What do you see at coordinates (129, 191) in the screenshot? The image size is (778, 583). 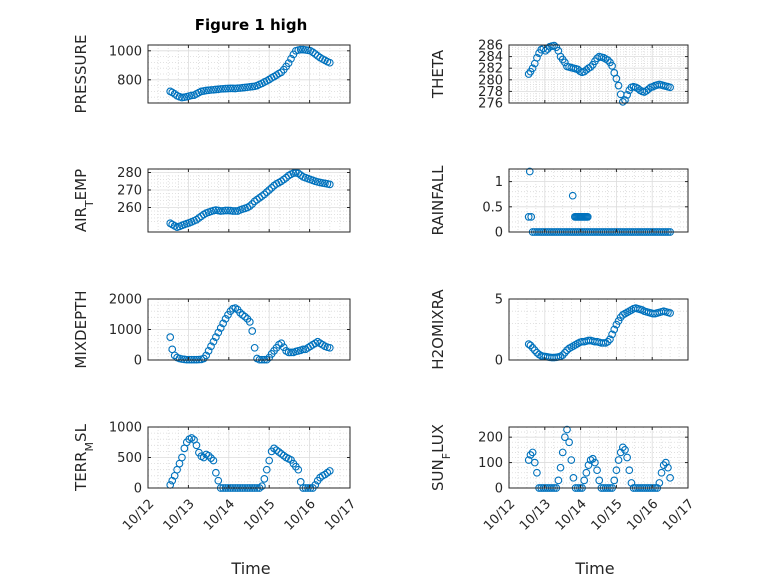 I see `y-tick-label: 270` at bounding box center [129, 191].